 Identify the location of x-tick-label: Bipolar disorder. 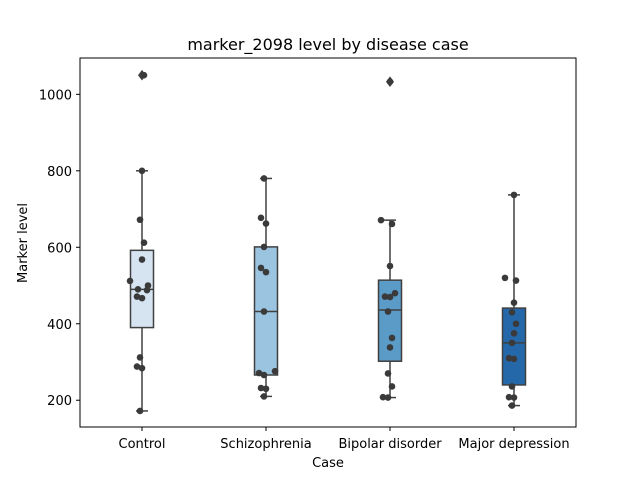
(390, 444).